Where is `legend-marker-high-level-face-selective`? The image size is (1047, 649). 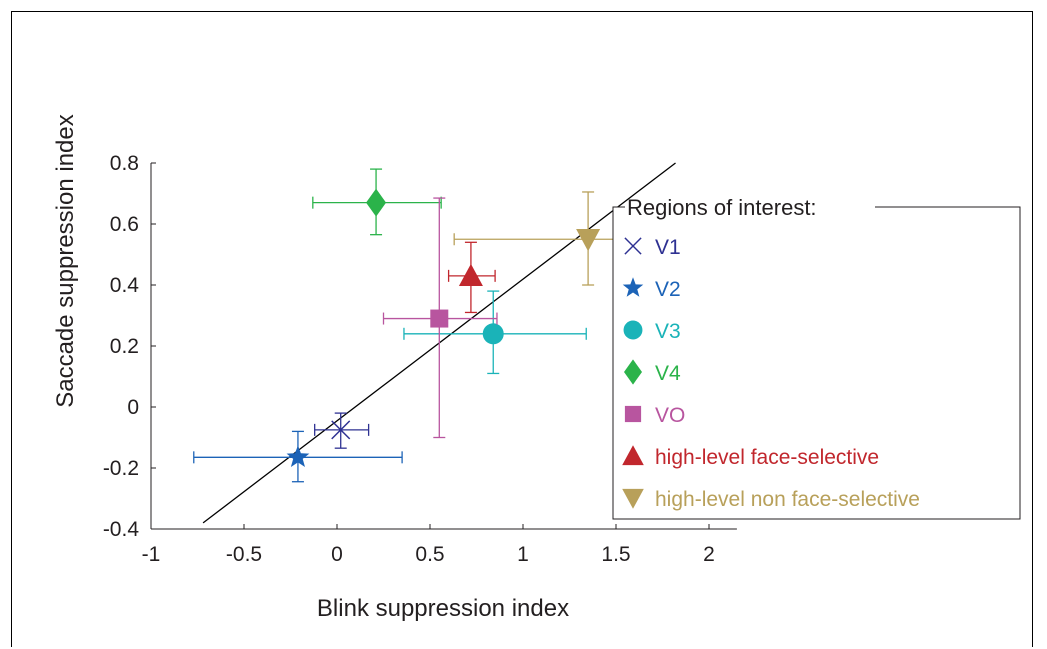 legend-marker-high-level-face-selective is located at coordinates (633, 455).